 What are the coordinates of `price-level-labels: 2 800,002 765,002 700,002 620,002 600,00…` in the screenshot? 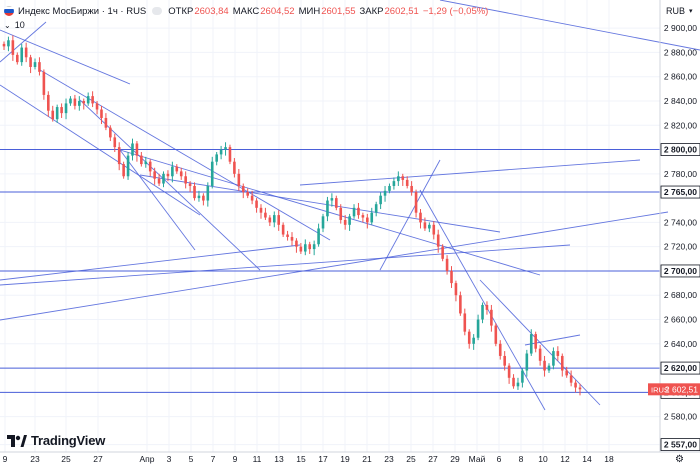 It's located at (674, 297).